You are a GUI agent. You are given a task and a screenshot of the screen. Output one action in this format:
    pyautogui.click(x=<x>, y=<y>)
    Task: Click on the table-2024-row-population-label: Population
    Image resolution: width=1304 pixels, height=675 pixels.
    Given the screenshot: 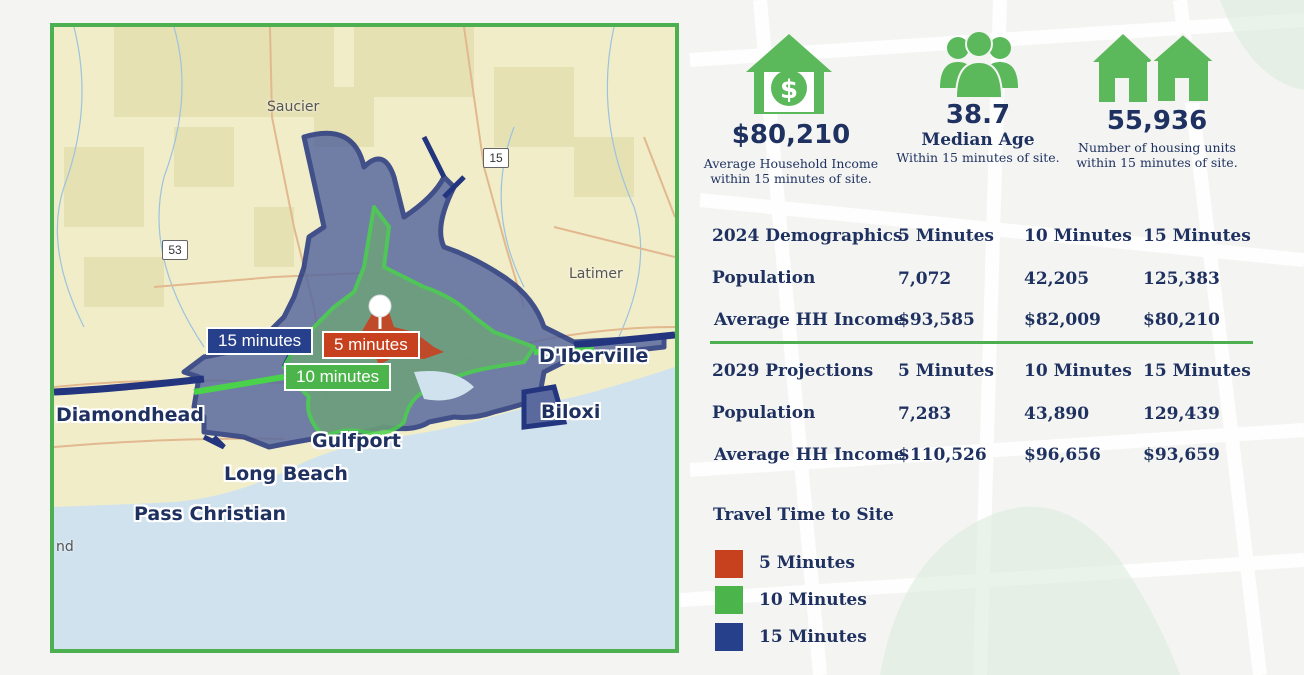 What is the action you would take?
    pyautogui.click(x=764, y=278)
    